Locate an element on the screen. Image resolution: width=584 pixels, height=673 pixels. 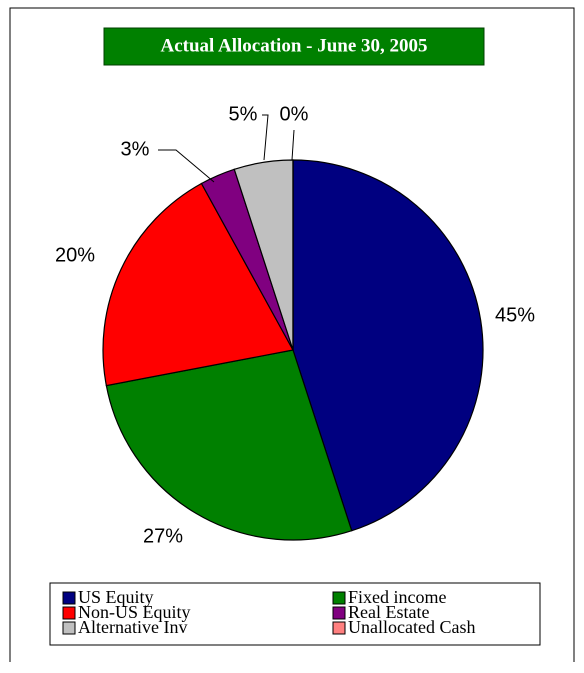
legend-label: Alternative Inv is located at coordinates (132, 627).